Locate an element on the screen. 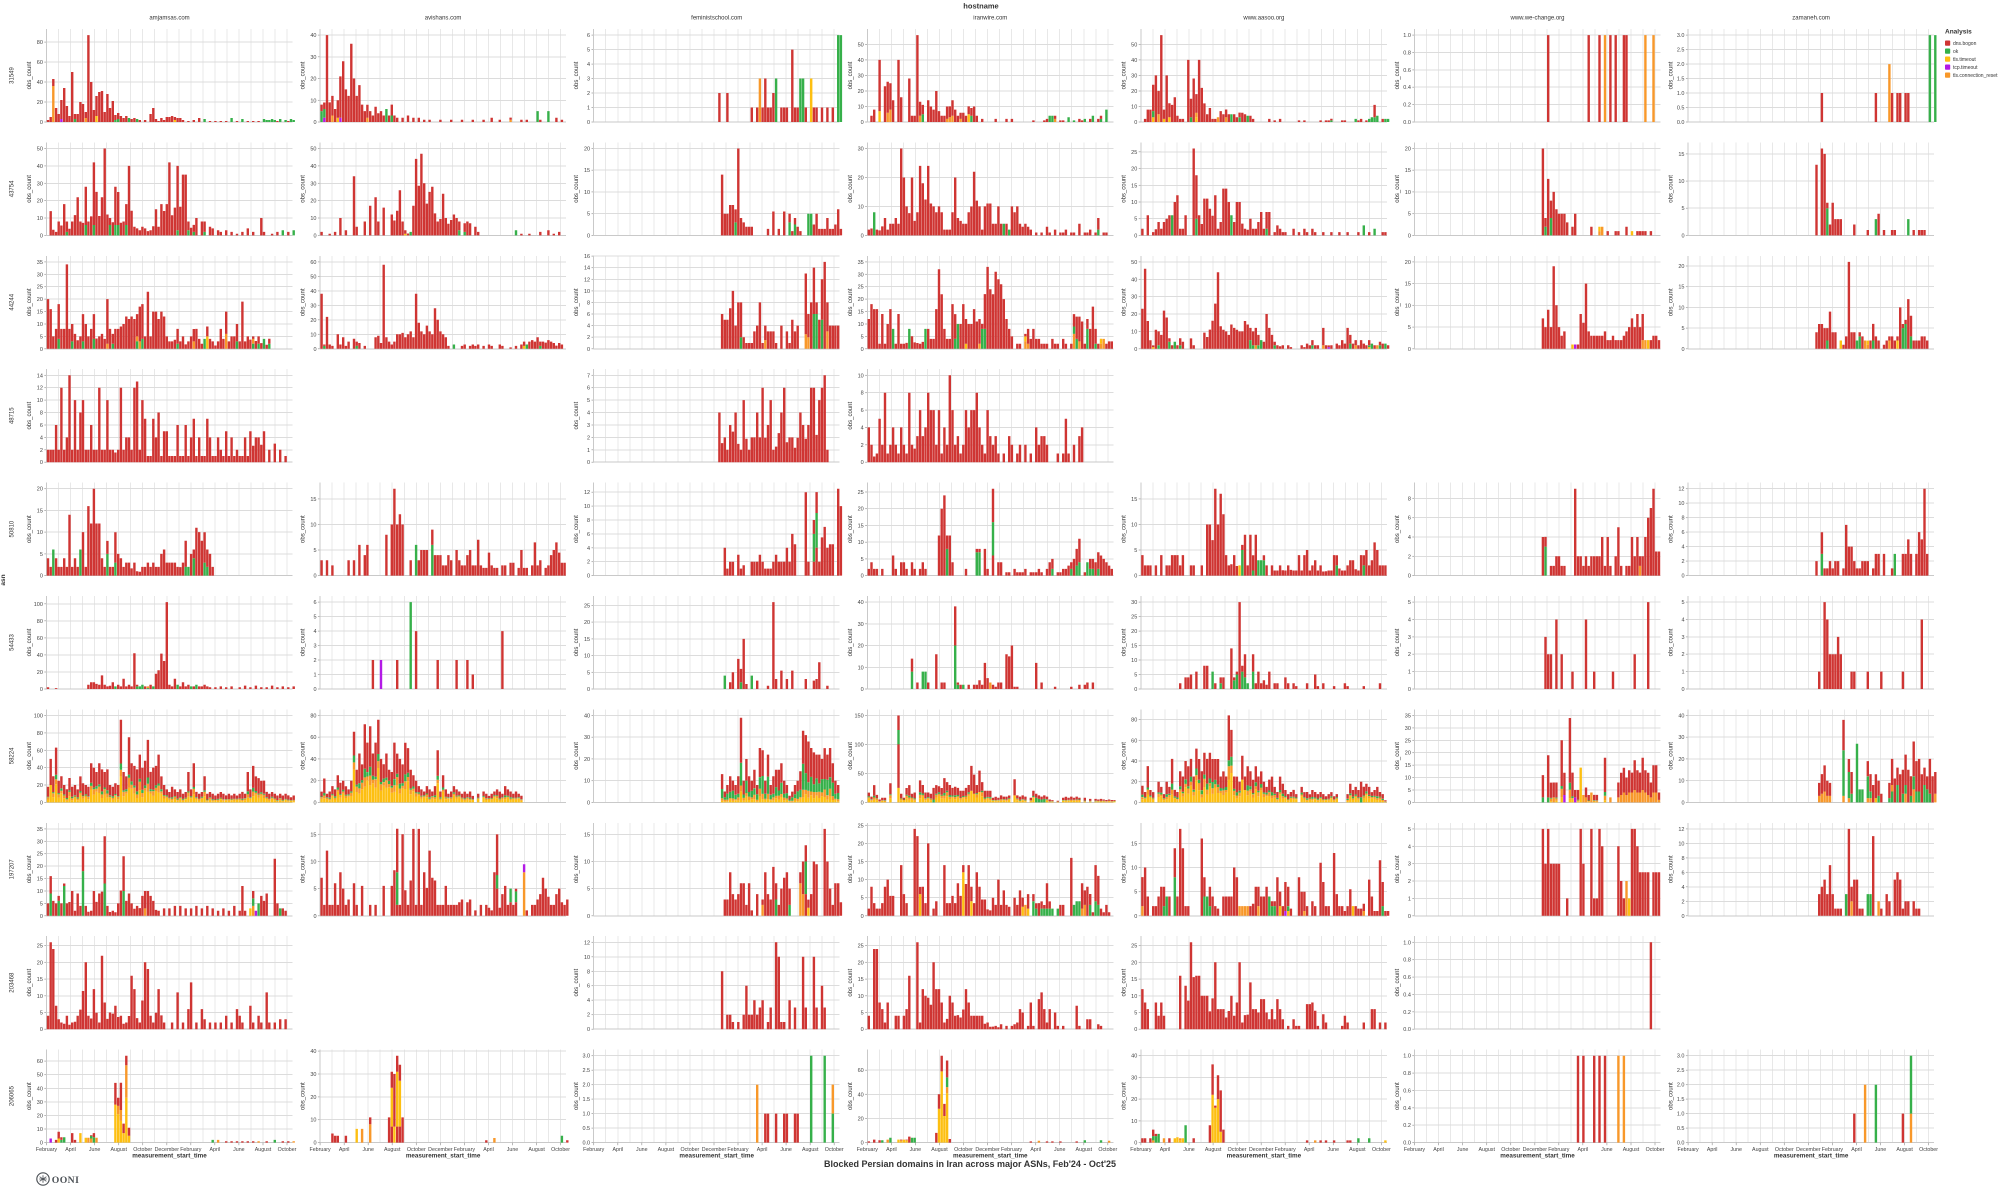 The image size is (1999, 1192). svg-text: 16 is located at coordinates (587, 257).